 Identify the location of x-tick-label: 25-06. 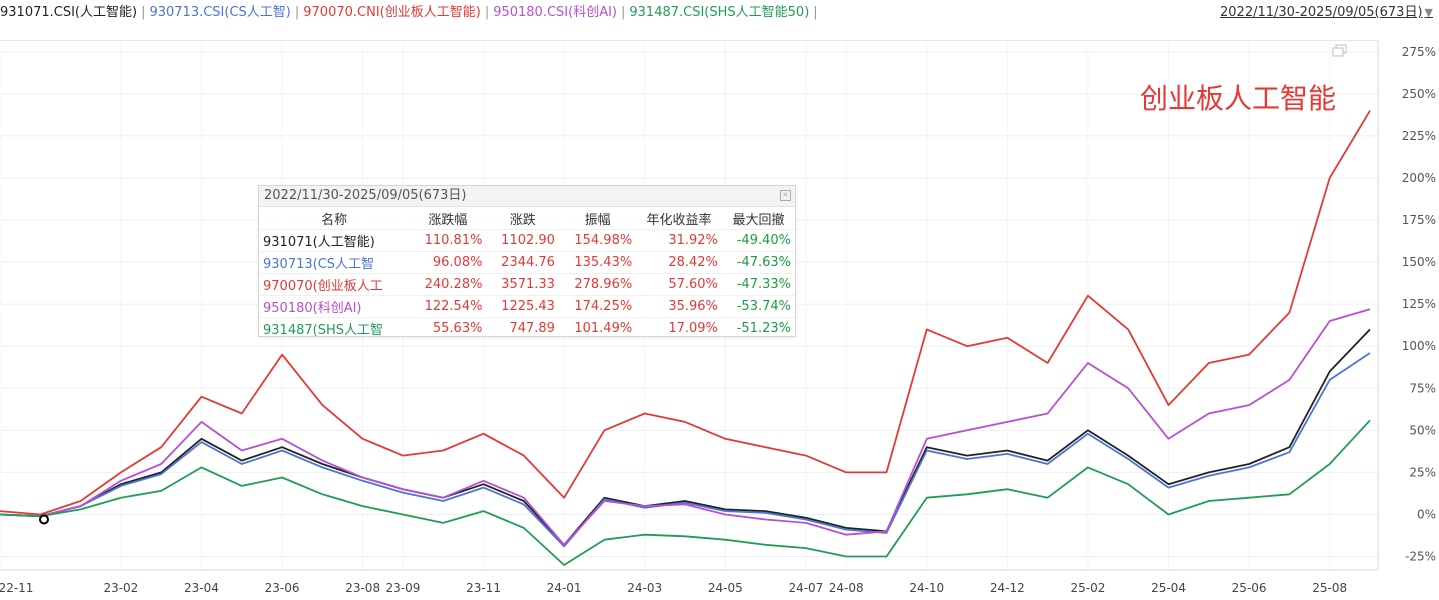
(1249, 588).